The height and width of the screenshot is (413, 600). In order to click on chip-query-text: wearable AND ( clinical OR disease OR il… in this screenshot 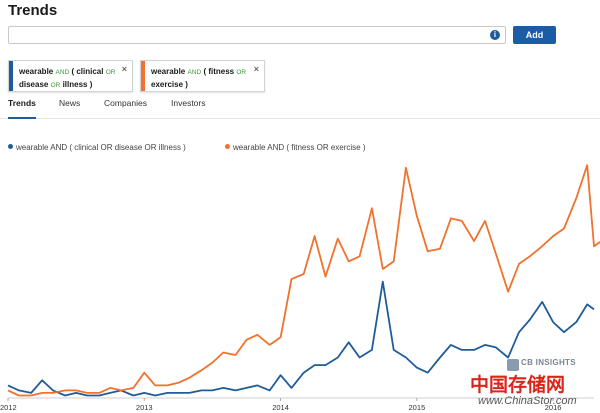, I will do `click(68, 79)`.